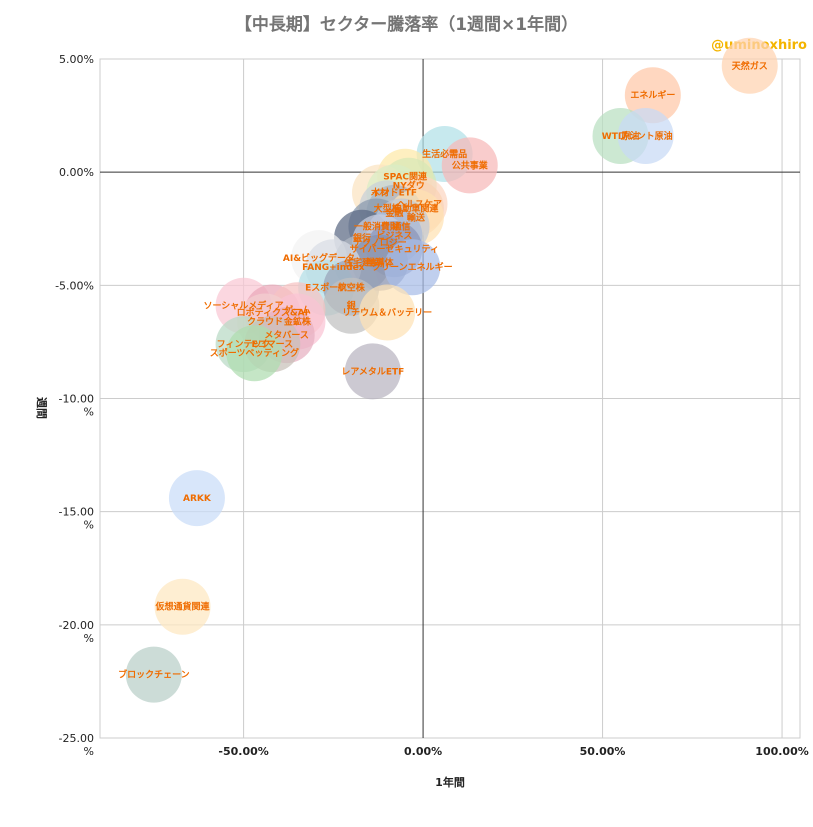 The image size is (813, 827). I want to click on bubble-label: 輸送, so click(416, 217).